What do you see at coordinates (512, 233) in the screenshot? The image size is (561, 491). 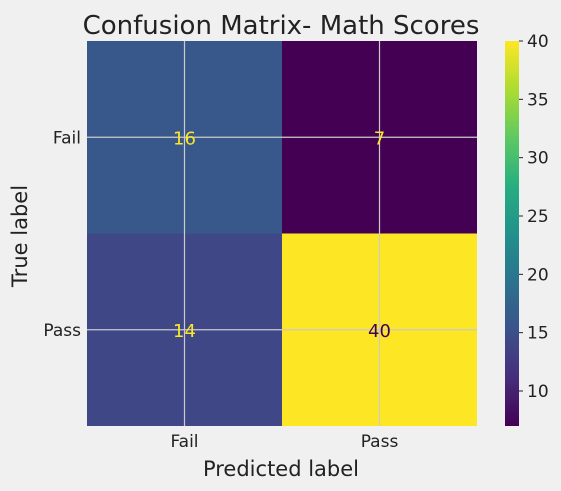 I see `colorbar` at bounding box center [512, 233].